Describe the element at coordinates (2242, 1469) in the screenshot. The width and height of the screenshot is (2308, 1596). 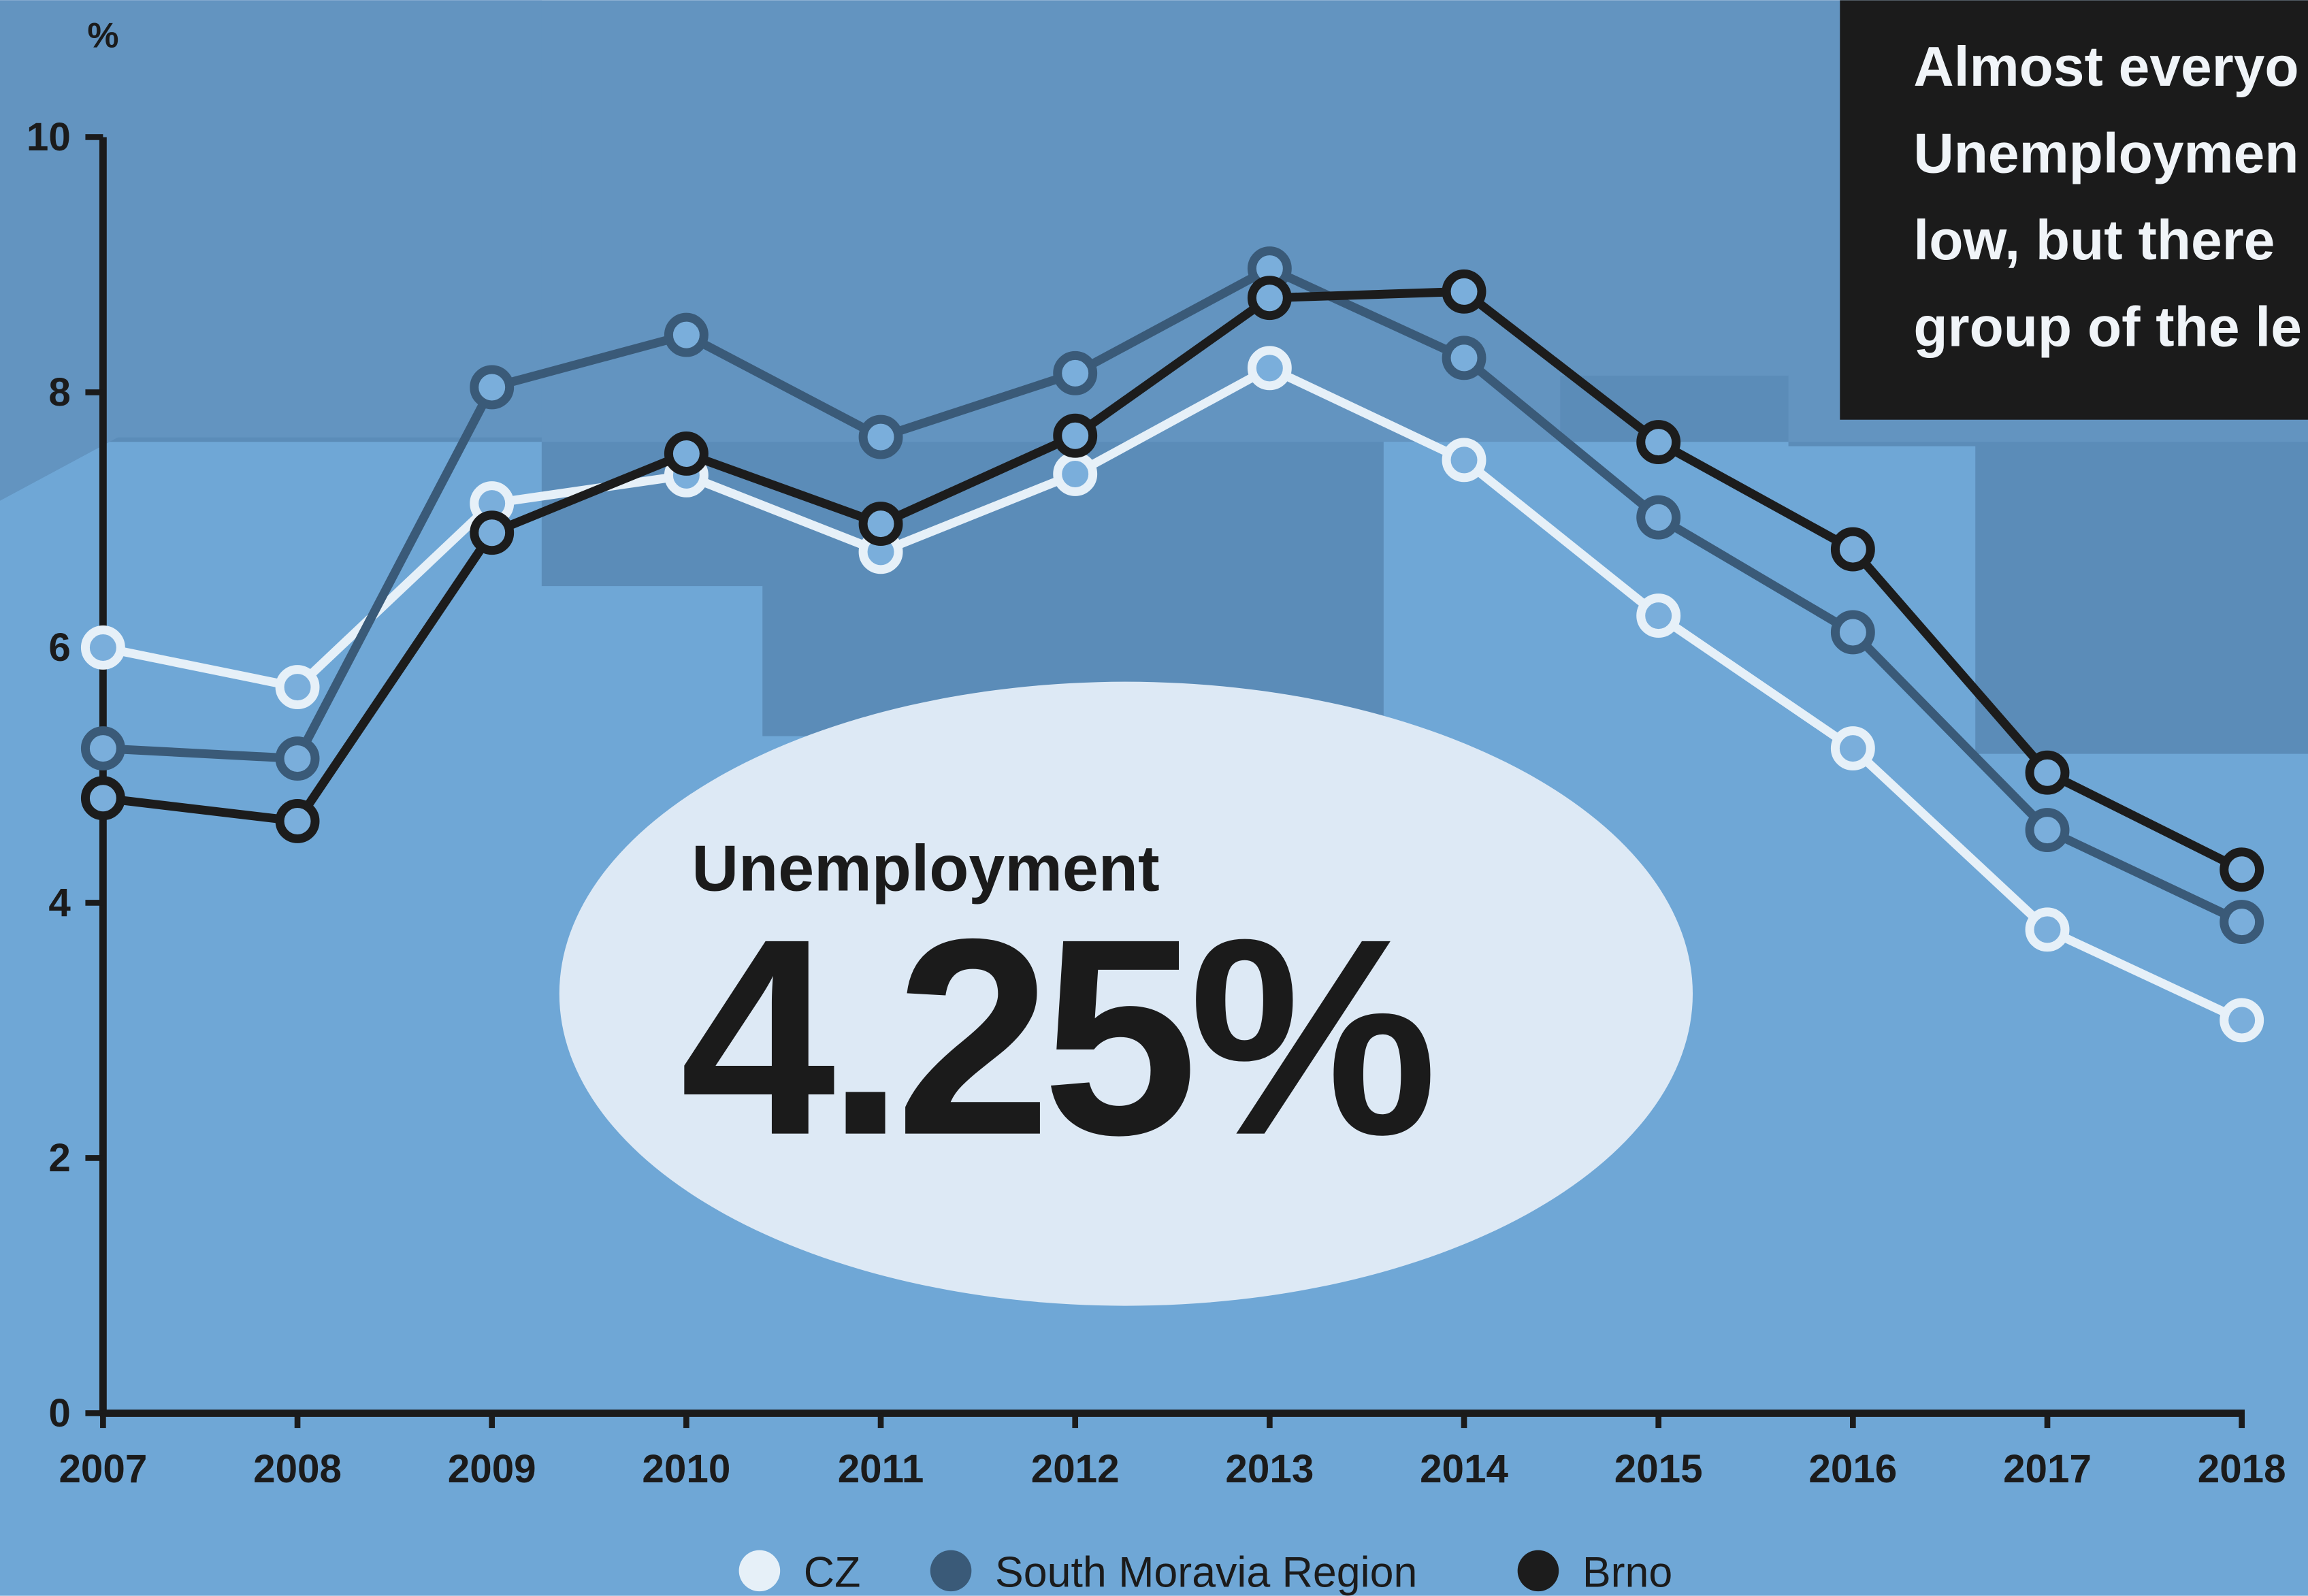
I see `x-tick-label: 2018` at that location.